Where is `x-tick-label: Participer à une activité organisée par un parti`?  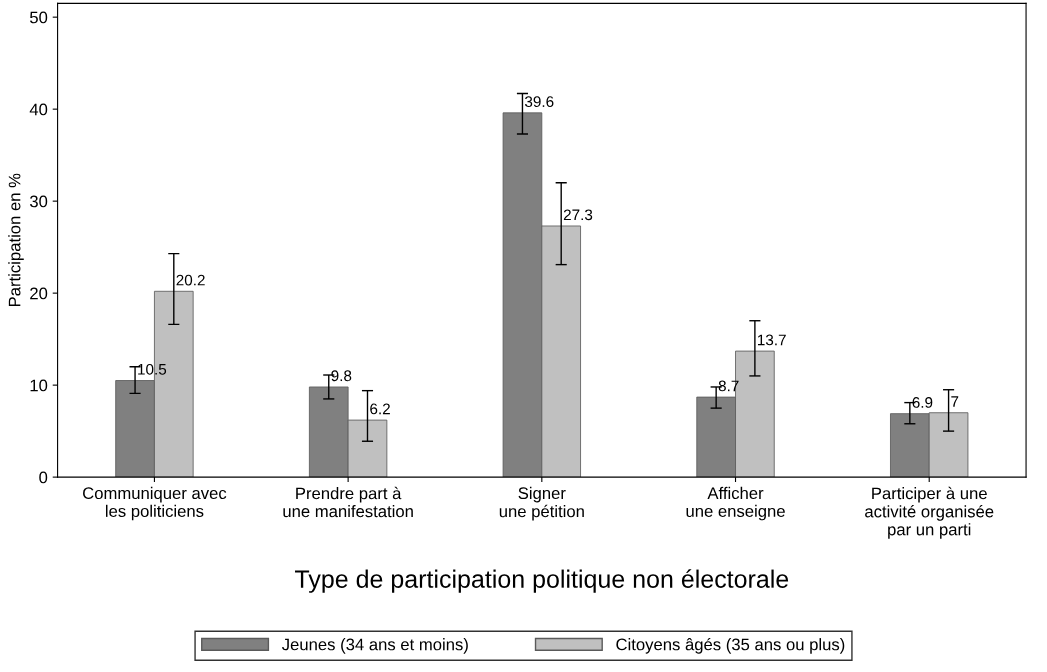 x-tick-label: Participer à une activité organisée par un parti is located at coordinates (929, 512).